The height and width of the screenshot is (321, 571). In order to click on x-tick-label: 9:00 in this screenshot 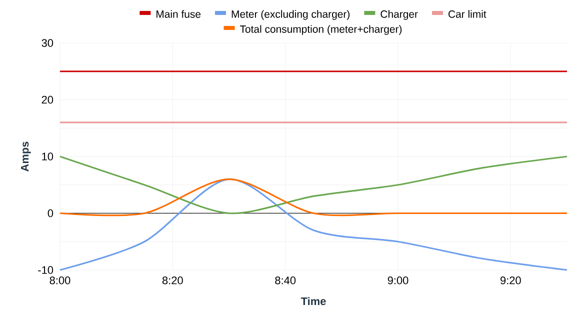, I will do `click(398, 280)`.